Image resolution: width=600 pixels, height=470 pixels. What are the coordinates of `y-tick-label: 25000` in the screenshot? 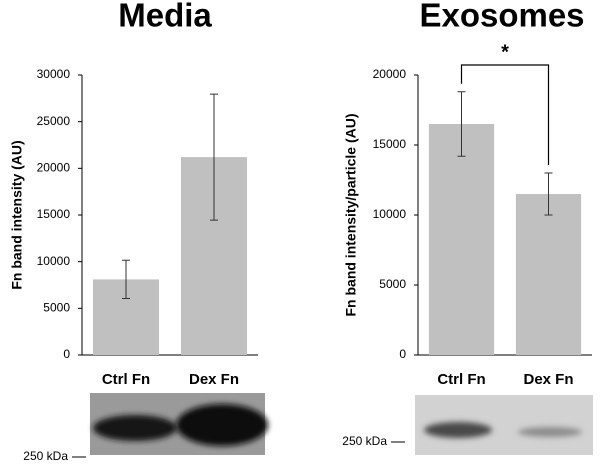 It's located at (54, 121).